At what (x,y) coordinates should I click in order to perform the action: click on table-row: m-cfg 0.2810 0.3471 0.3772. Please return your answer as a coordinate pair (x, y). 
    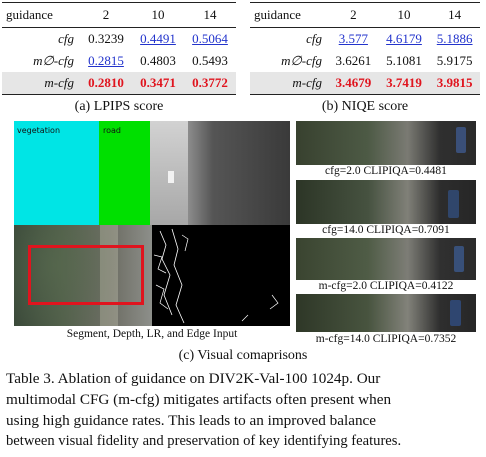
    Looking at the image, I should click on (119, 83).